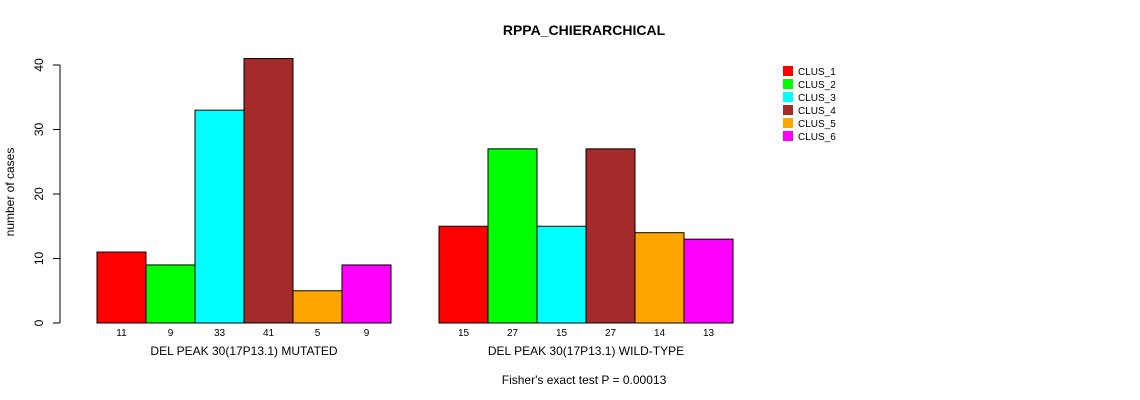  What do you see at coordinates (817, 124) in the screenshot?
I see `legend-label: CLUS_5` at bounding box center [817, 124].